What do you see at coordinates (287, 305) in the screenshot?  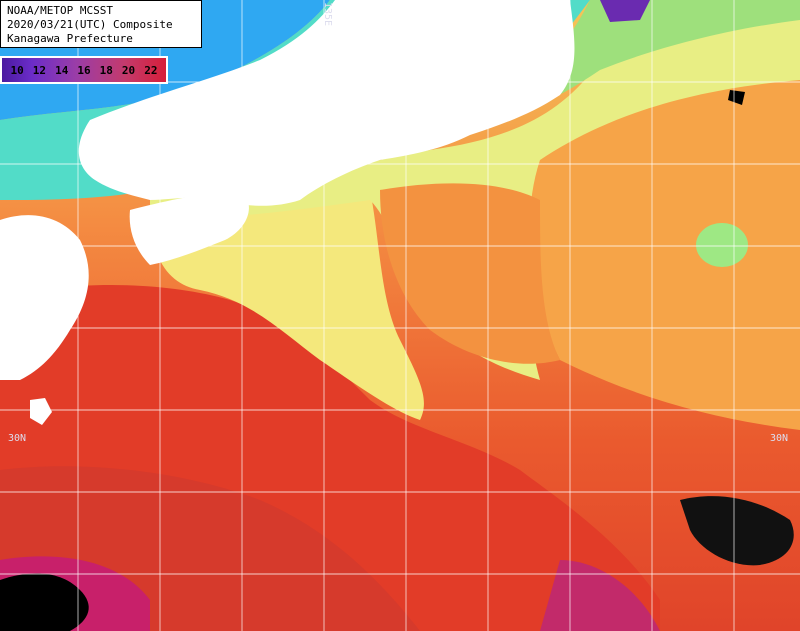 I see `cool-coastal-tongue` at bounding box center [287, 305].